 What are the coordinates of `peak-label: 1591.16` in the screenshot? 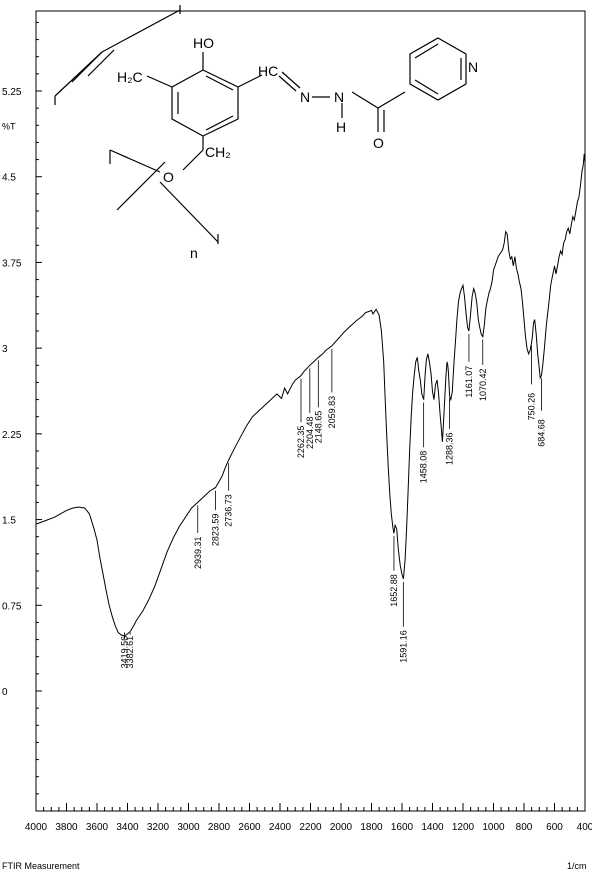 It's located at (403, 646).